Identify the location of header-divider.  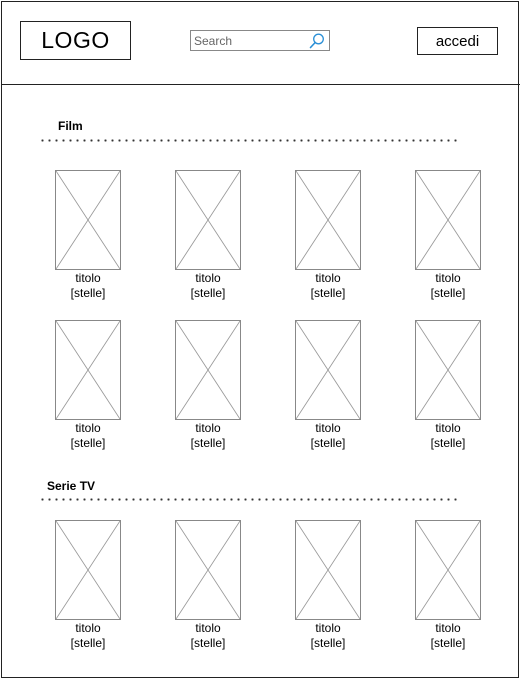
(260, 84).